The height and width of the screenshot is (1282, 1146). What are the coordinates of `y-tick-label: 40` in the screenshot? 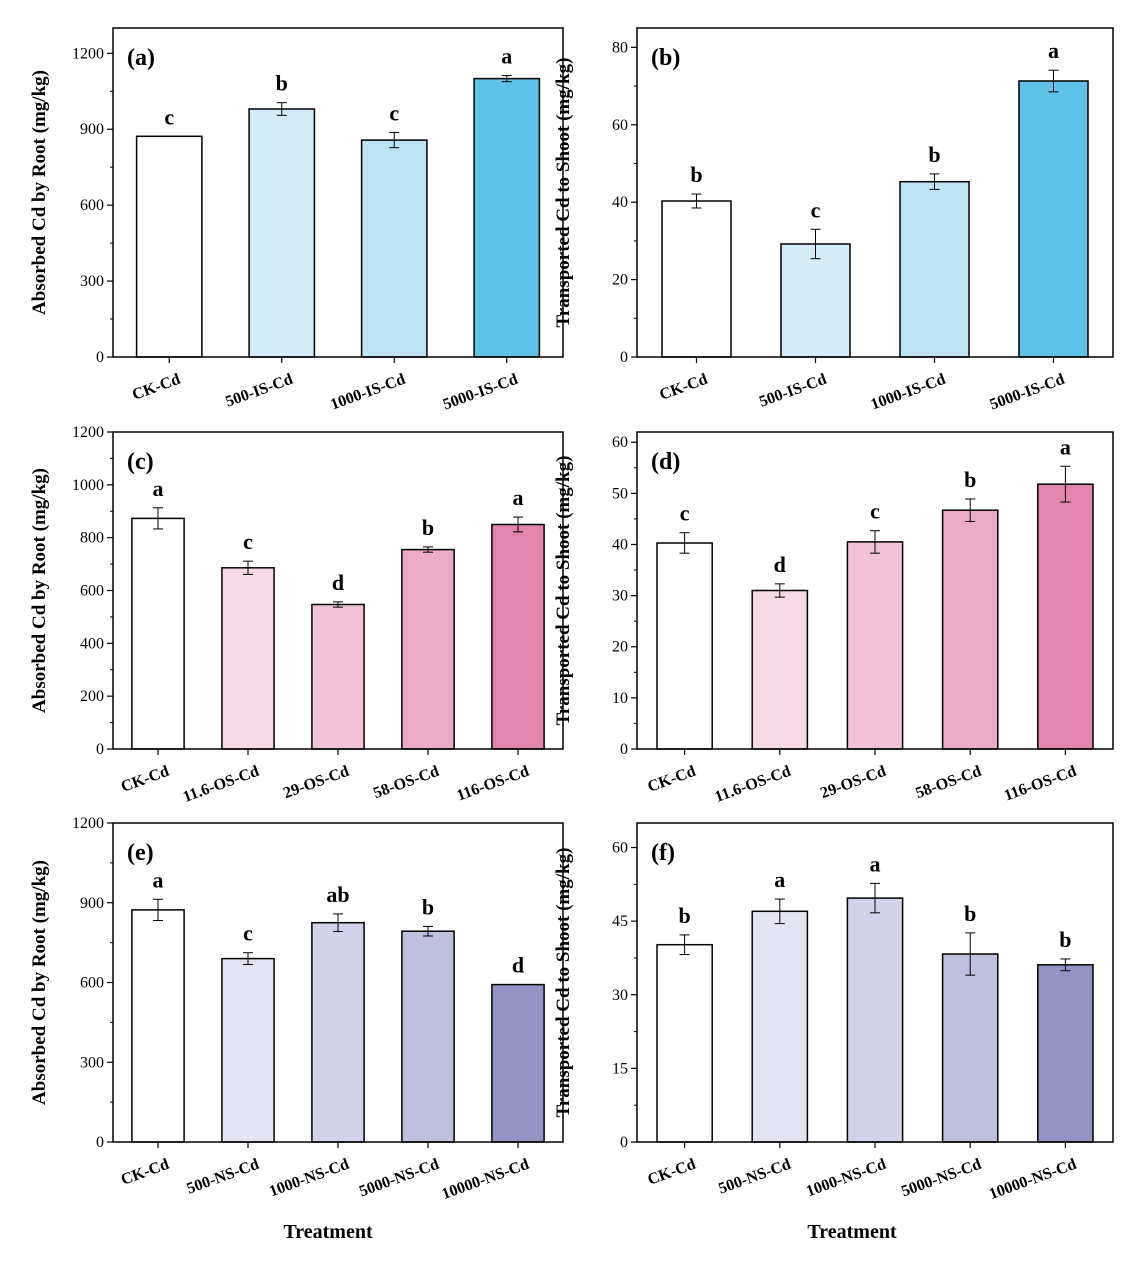 It's located at (620, 202).